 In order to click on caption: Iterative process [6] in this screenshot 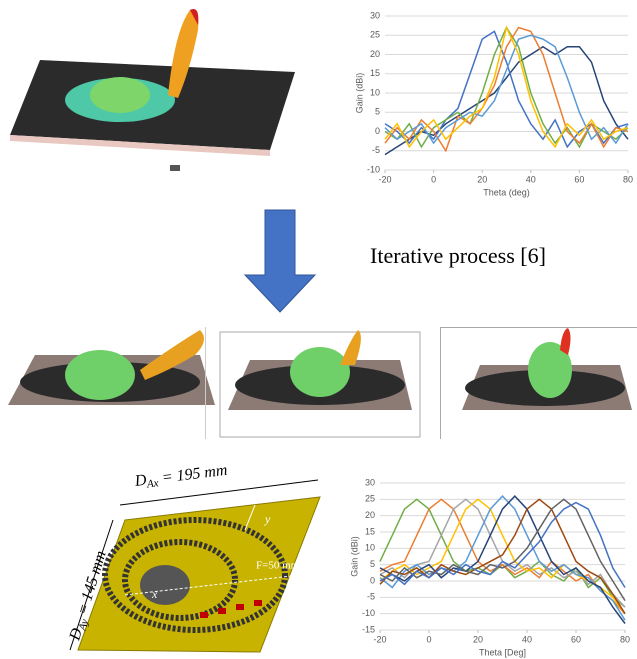, I will do `click(458, 255)`.